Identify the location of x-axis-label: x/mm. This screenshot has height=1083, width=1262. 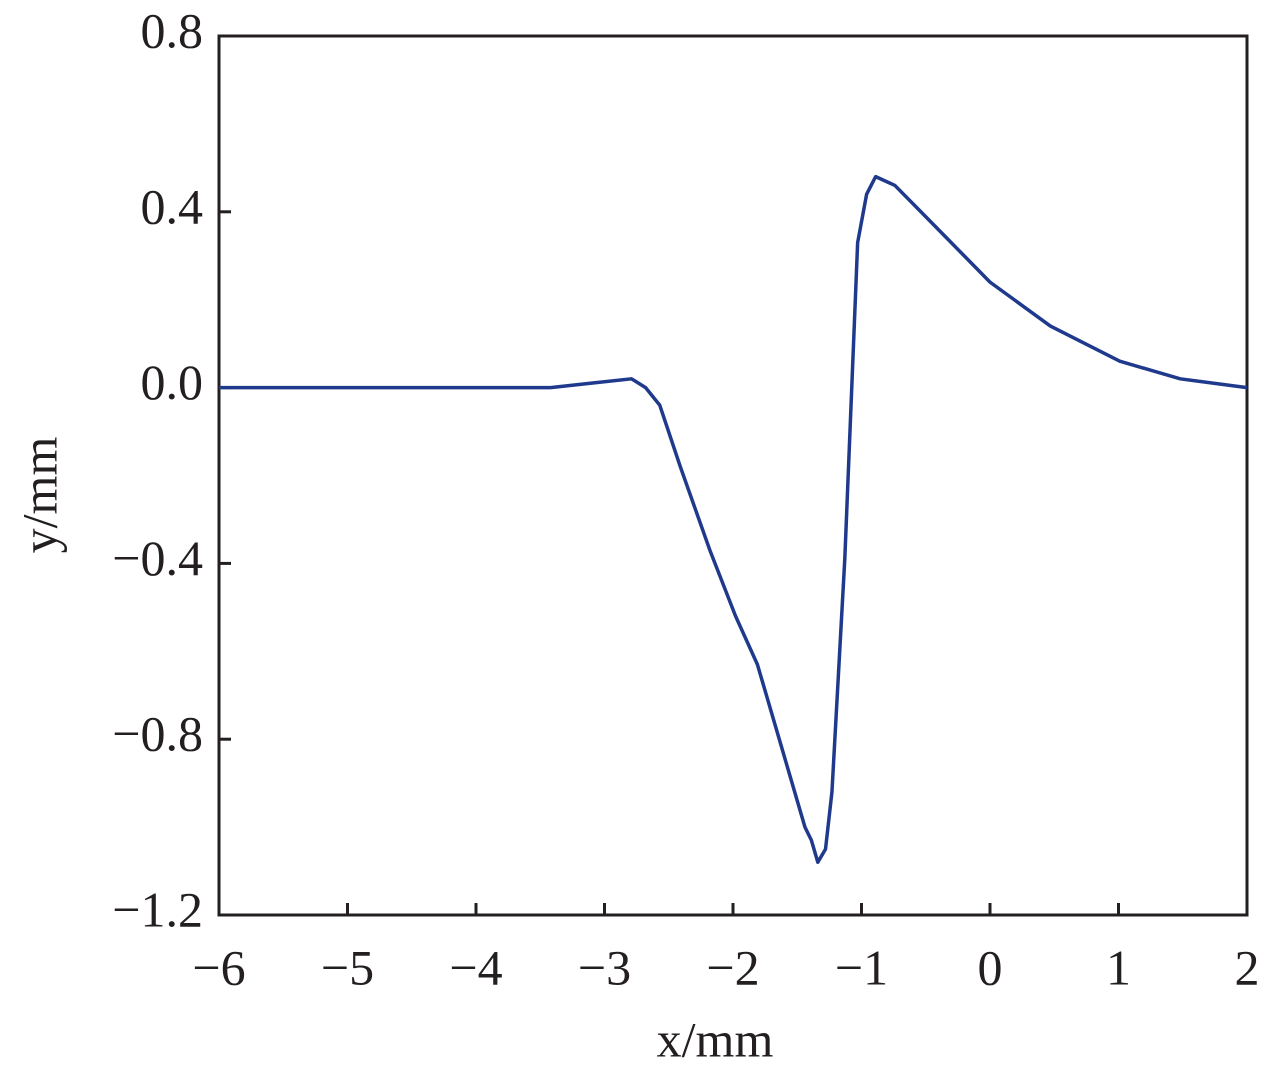
(715, 1039).